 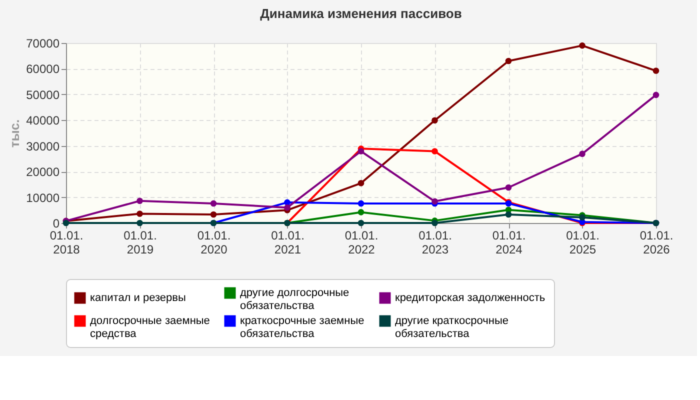 I want to click on x-tick-label: 01.01. 2026, so click(x=657, y=242).